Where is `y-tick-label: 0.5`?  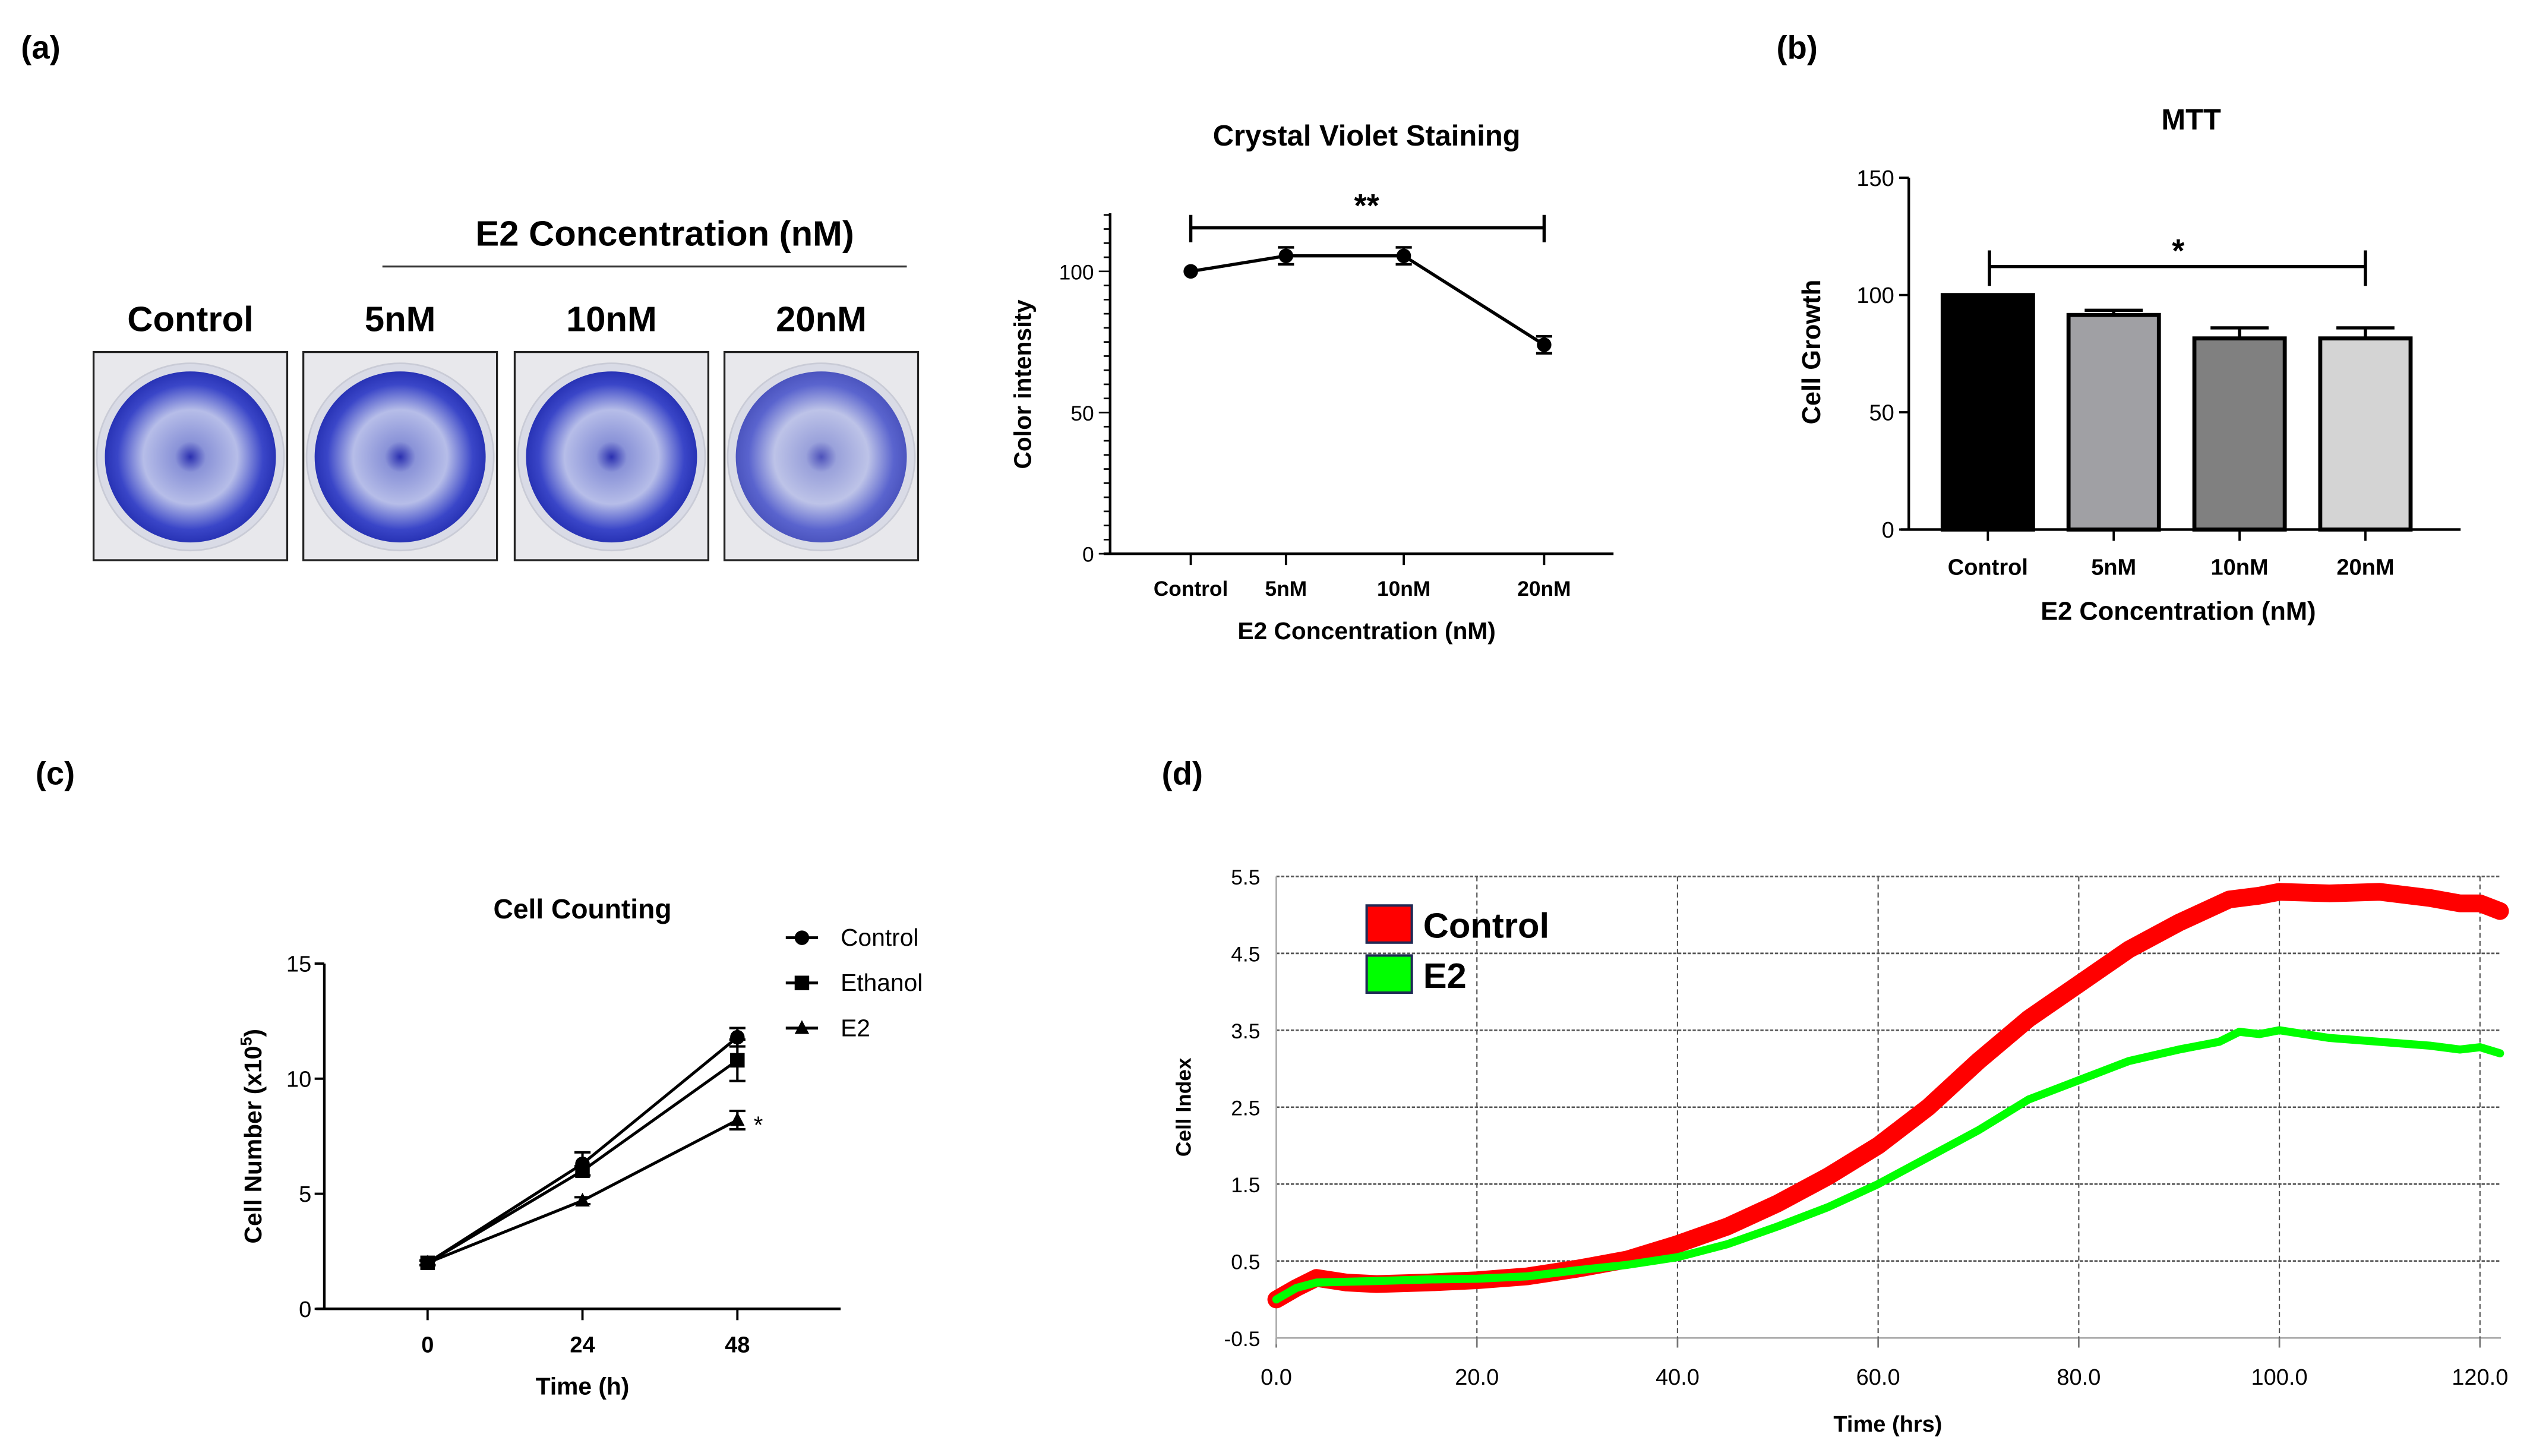
y-tick-label: 0.5 is located at coordinates (1245, 1262).